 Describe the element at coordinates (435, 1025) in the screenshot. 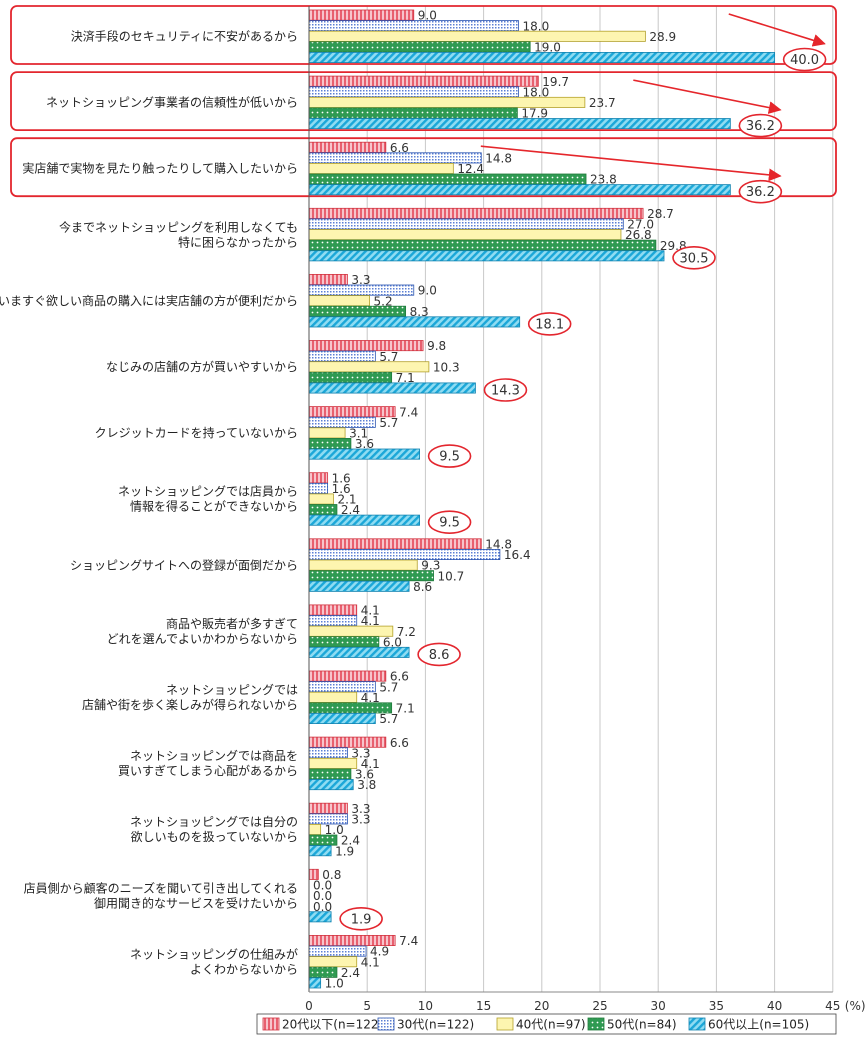

I see `legend-label: 30代(n=122)` at that location.